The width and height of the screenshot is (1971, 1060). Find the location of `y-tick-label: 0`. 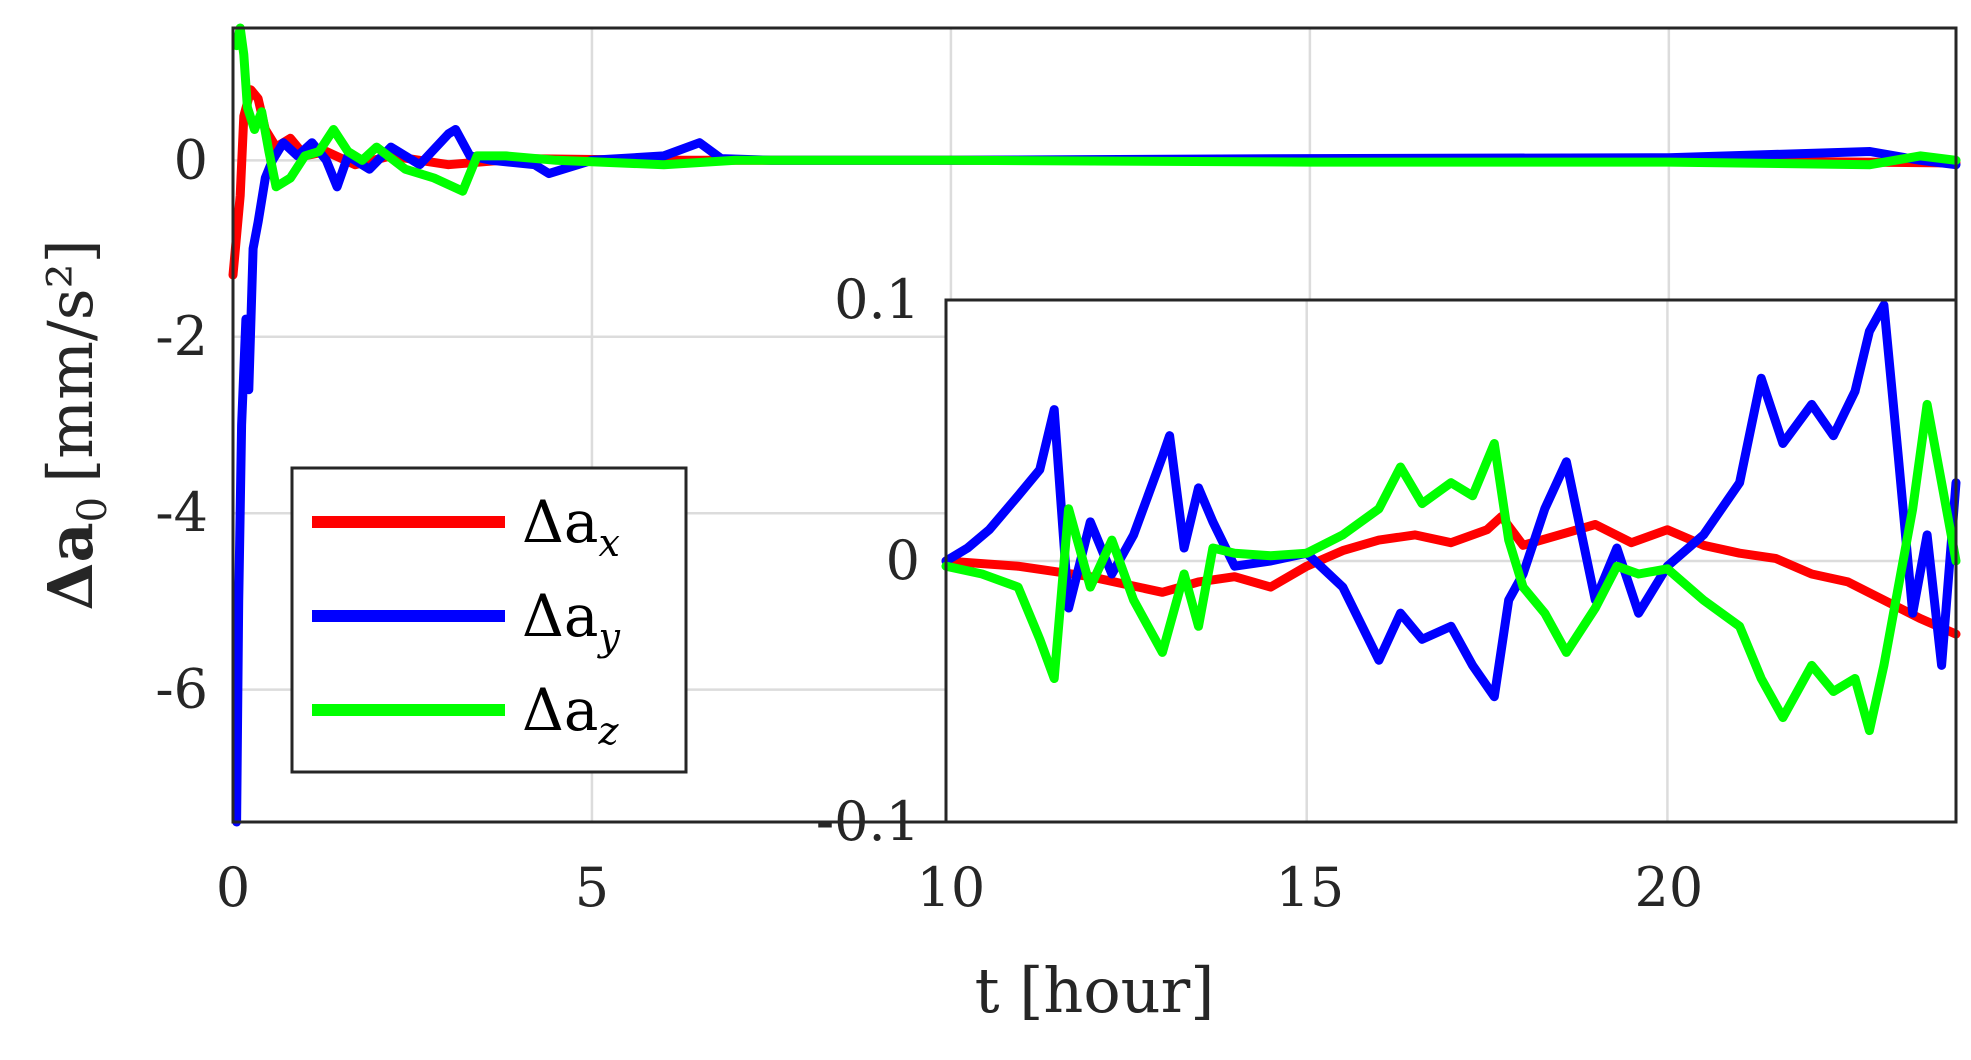

y-tick-label: 0 is located at coordinates (191, 159).